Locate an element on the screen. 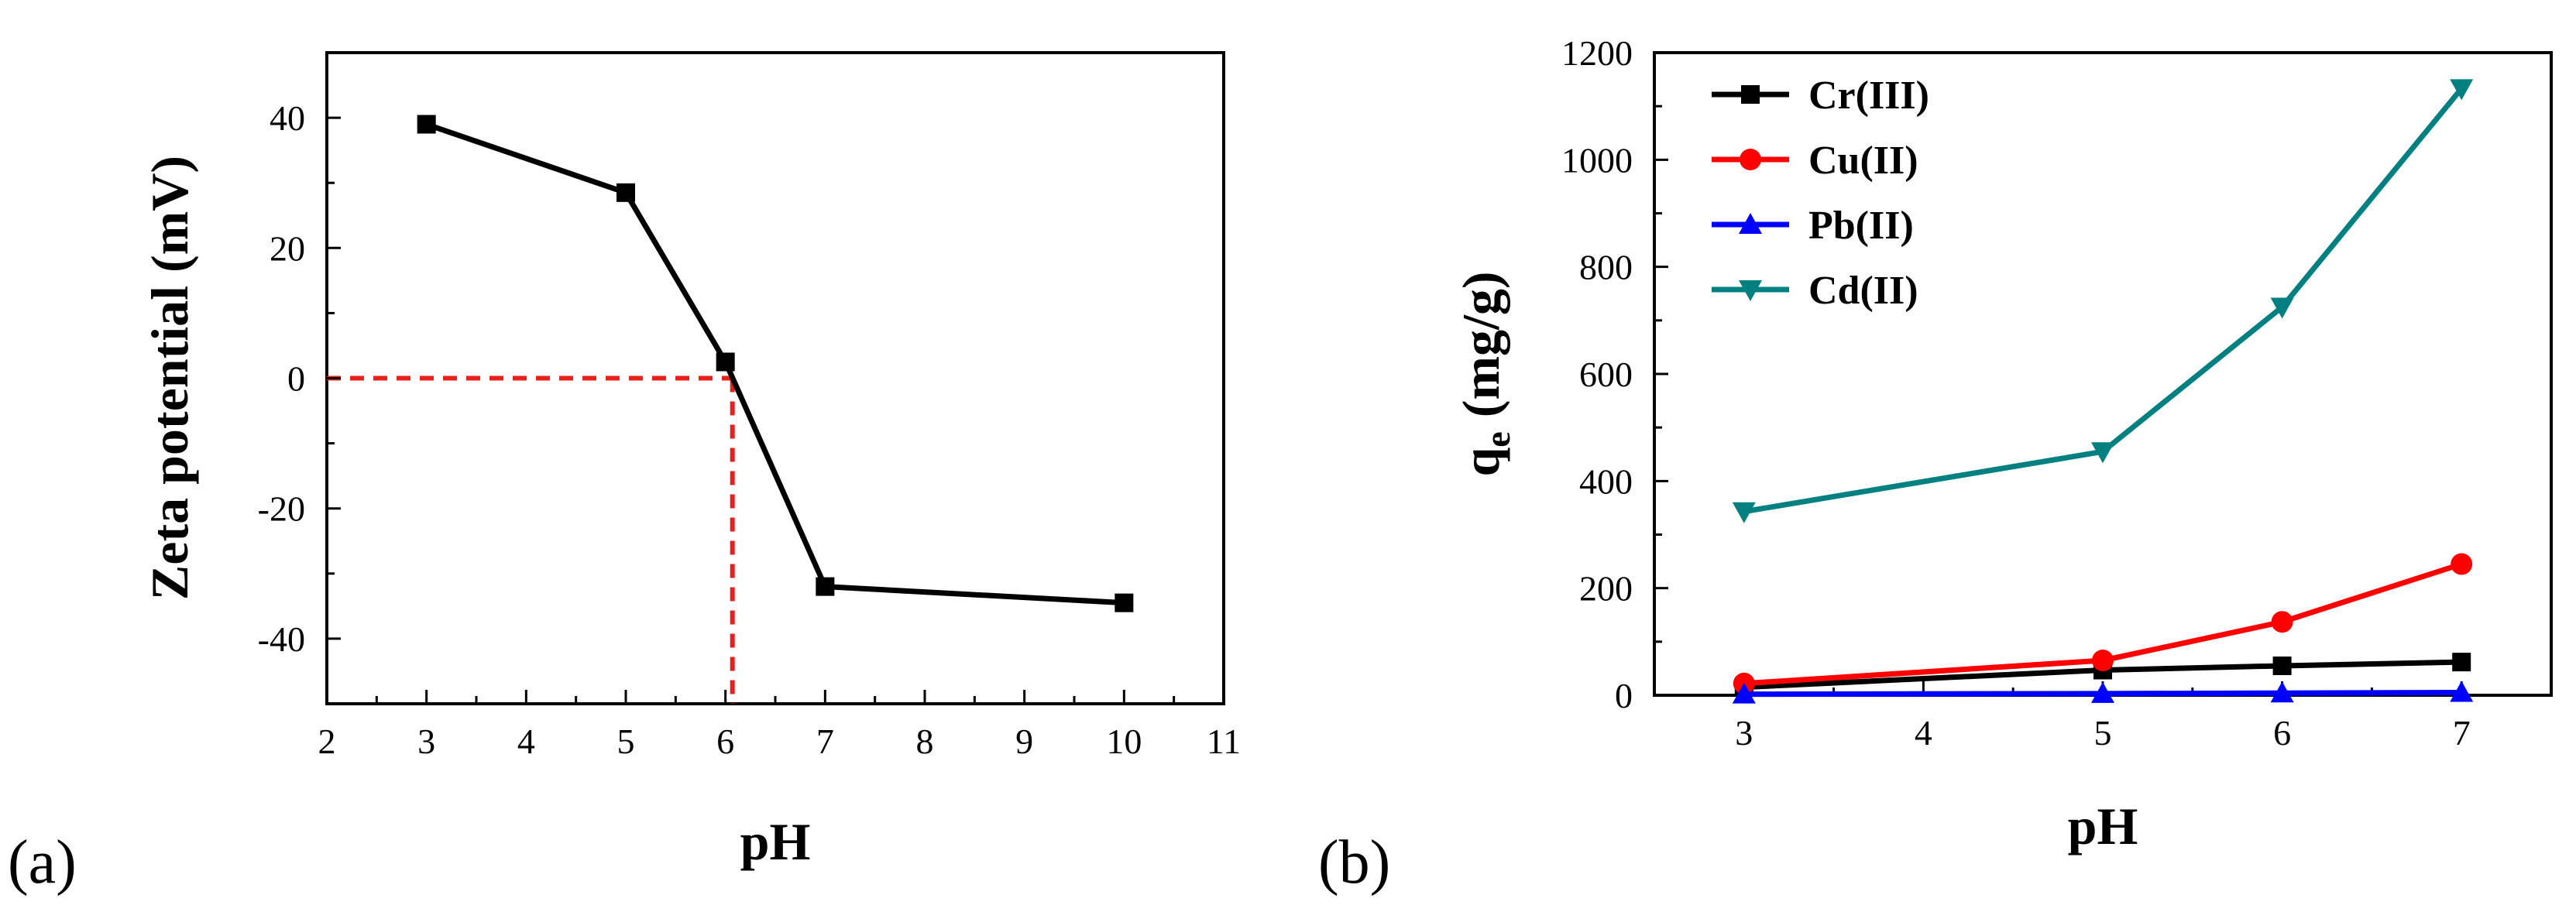  panel-a-y-ticks: -40 -20 0 20 40 is located at coordinates (299, 378).